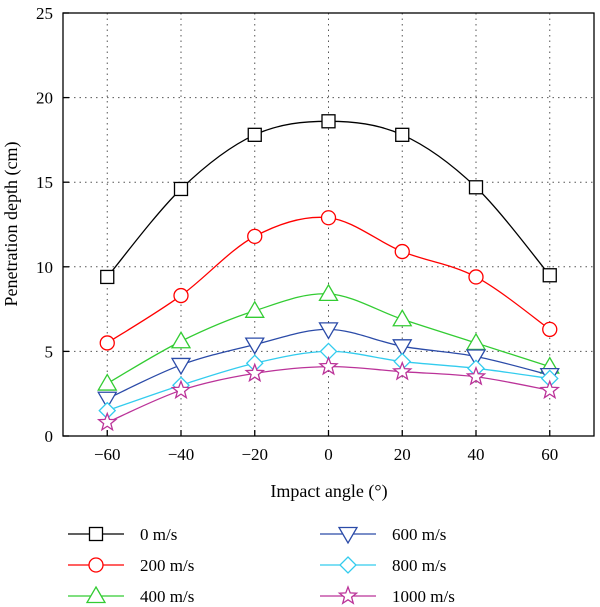  I want to click on legend-item: 1000 m/s, so click(387, 595).